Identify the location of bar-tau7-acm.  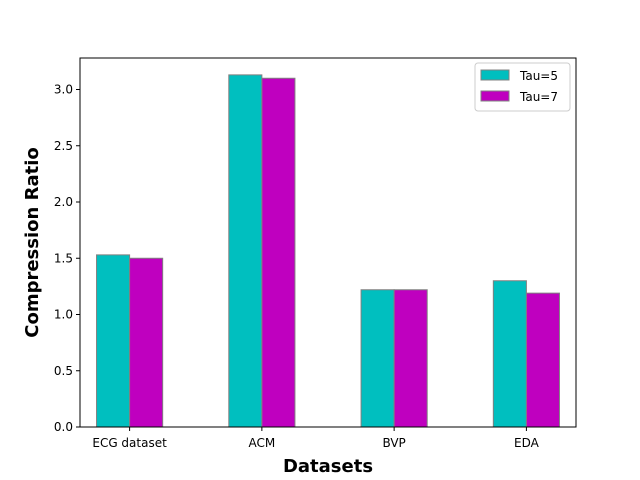
(278, 252).